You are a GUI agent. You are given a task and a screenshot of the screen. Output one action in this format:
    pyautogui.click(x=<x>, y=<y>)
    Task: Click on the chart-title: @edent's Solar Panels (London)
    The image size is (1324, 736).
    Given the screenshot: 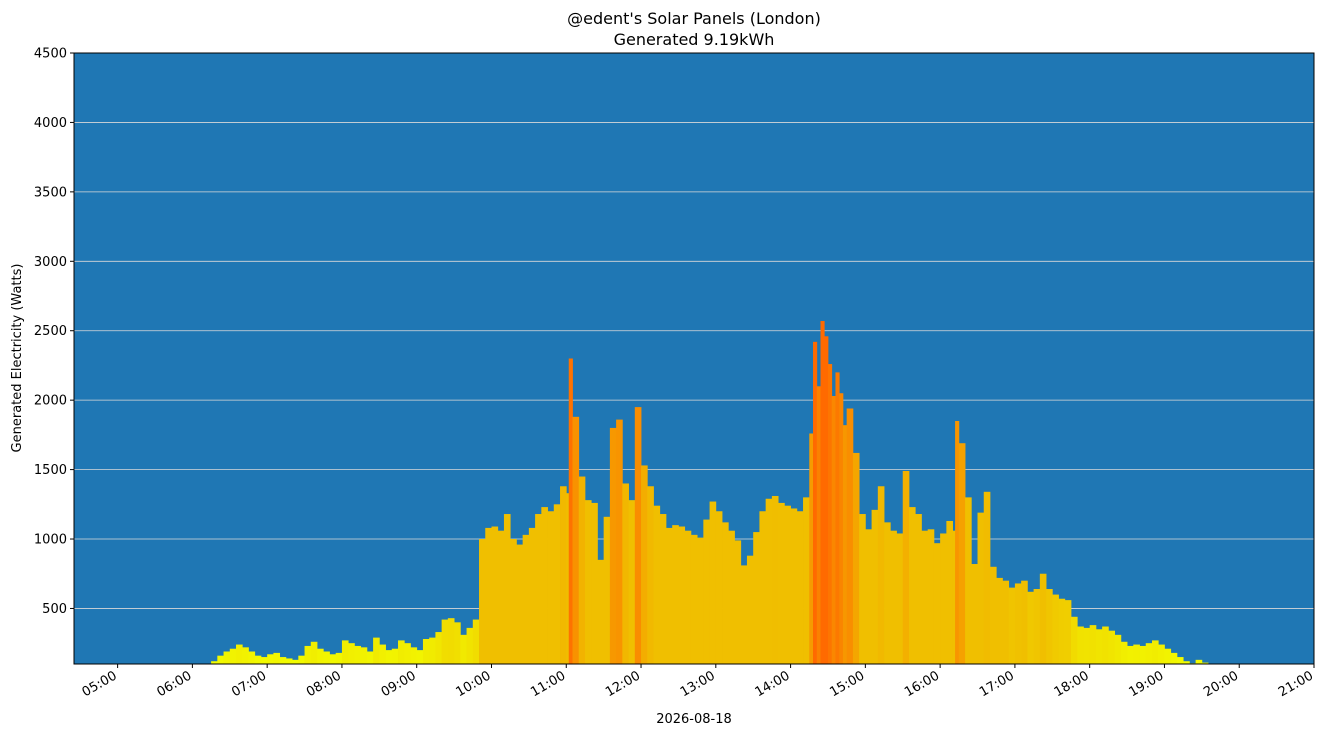 What is the action you would take?
    pyautogui.click(x=694, y=18)
    